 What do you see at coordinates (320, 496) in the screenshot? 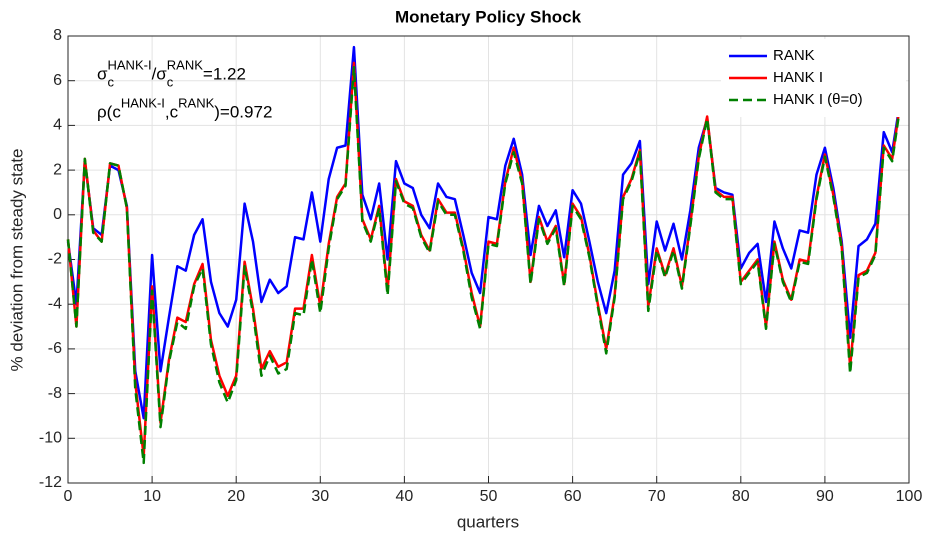
I see `x-tick-label: 30` at bounding box center [320, 496].